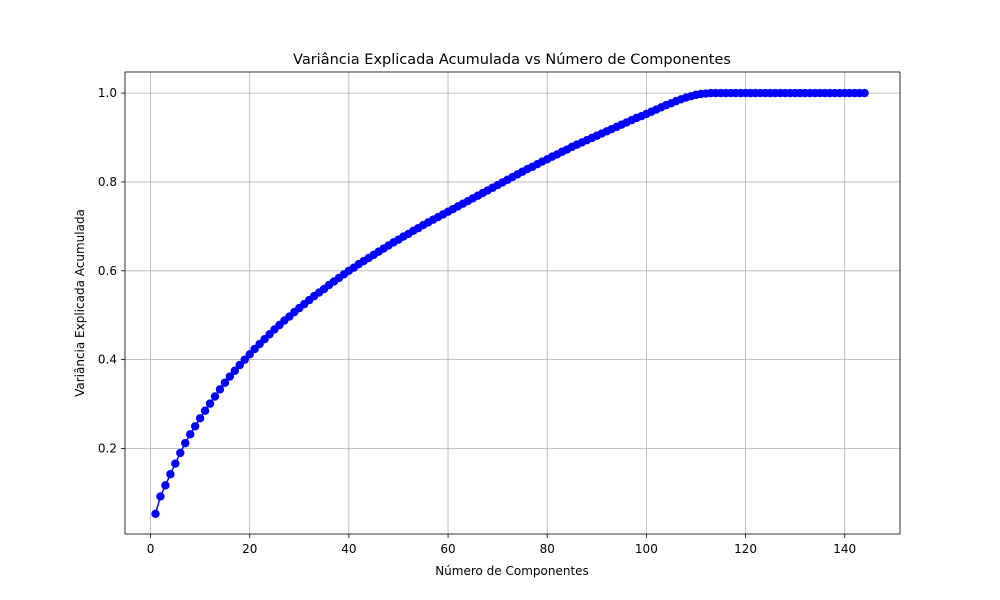 This screenshot has height=600, width=1000. What do you see at coordinates (151, 549) in the screenshot?
I see `x-tick-label: 0` at bounding box center [151, 549].